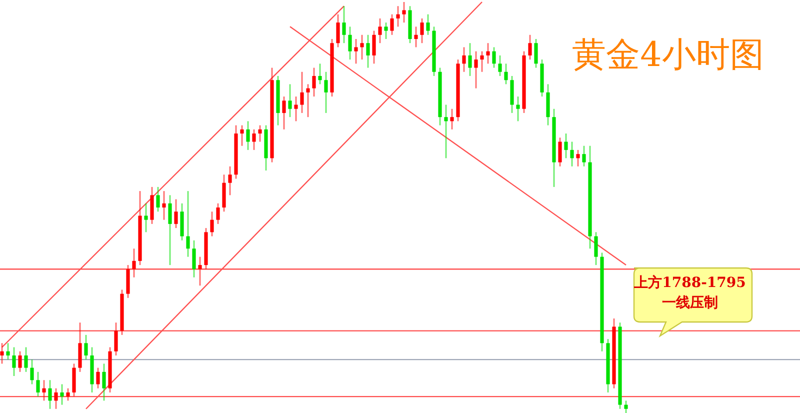 This screenshot has height=413, width=800. Describe the element at coordinates (668, 55) in the screenshot. I see `text: 黄金4小时图` at that location.